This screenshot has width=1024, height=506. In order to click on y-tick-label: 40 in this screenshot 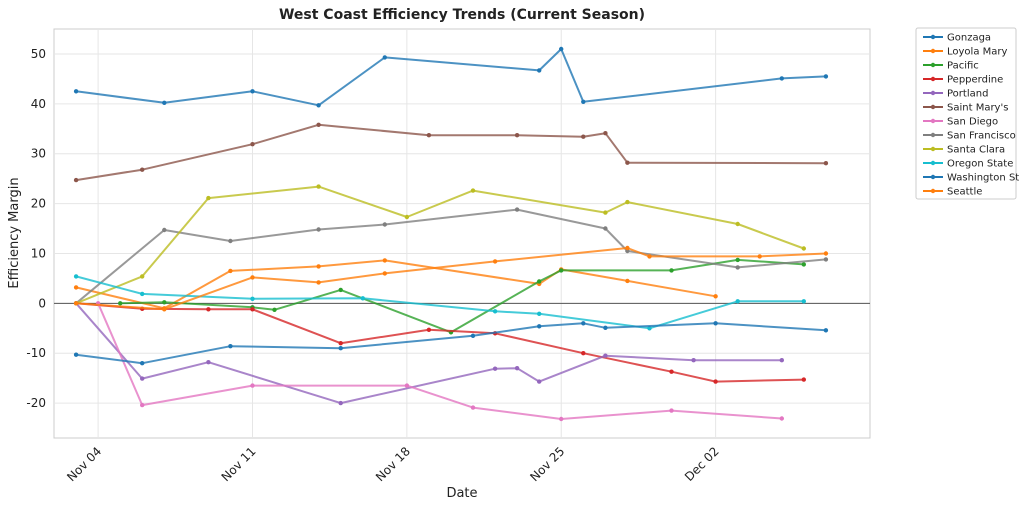, I will do `click(38, 104)`.